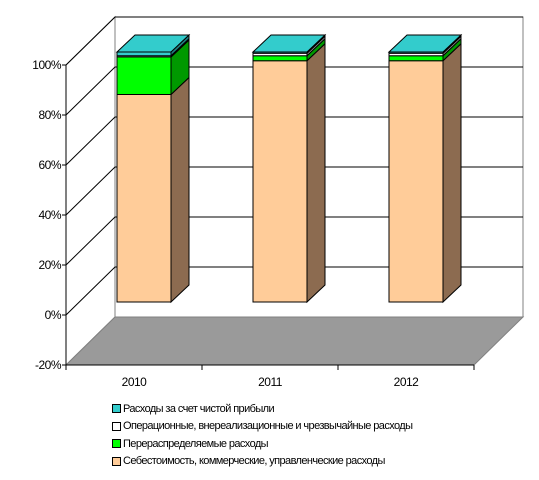 This screenshot has height=480, width=539. What do you see at coordinates (53, 315) in the screenshot?
I see `y-tick-label: 0%` at bounding box center [53, 315].